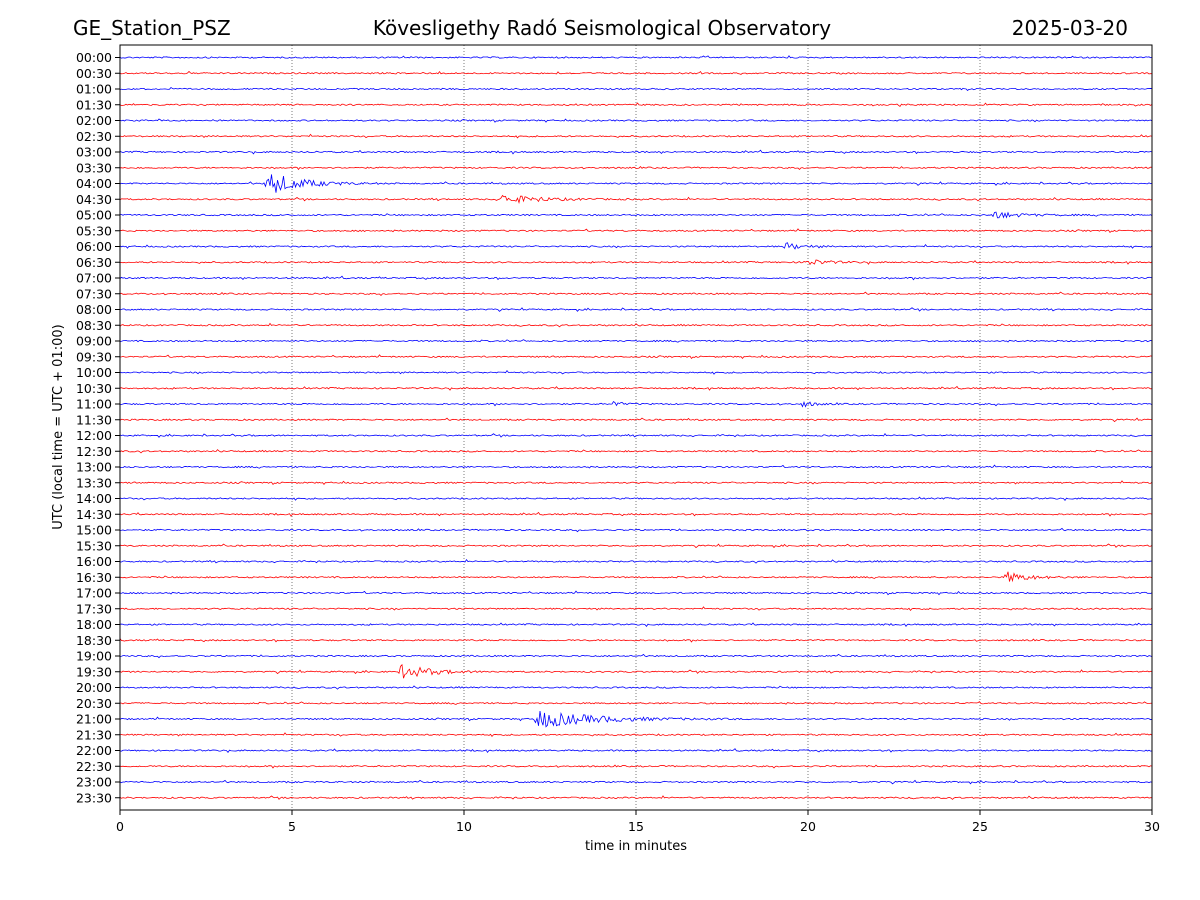 The height and width of the screenshot is (900, 1200). I want to click on trace-17:30, so click(636, 609).